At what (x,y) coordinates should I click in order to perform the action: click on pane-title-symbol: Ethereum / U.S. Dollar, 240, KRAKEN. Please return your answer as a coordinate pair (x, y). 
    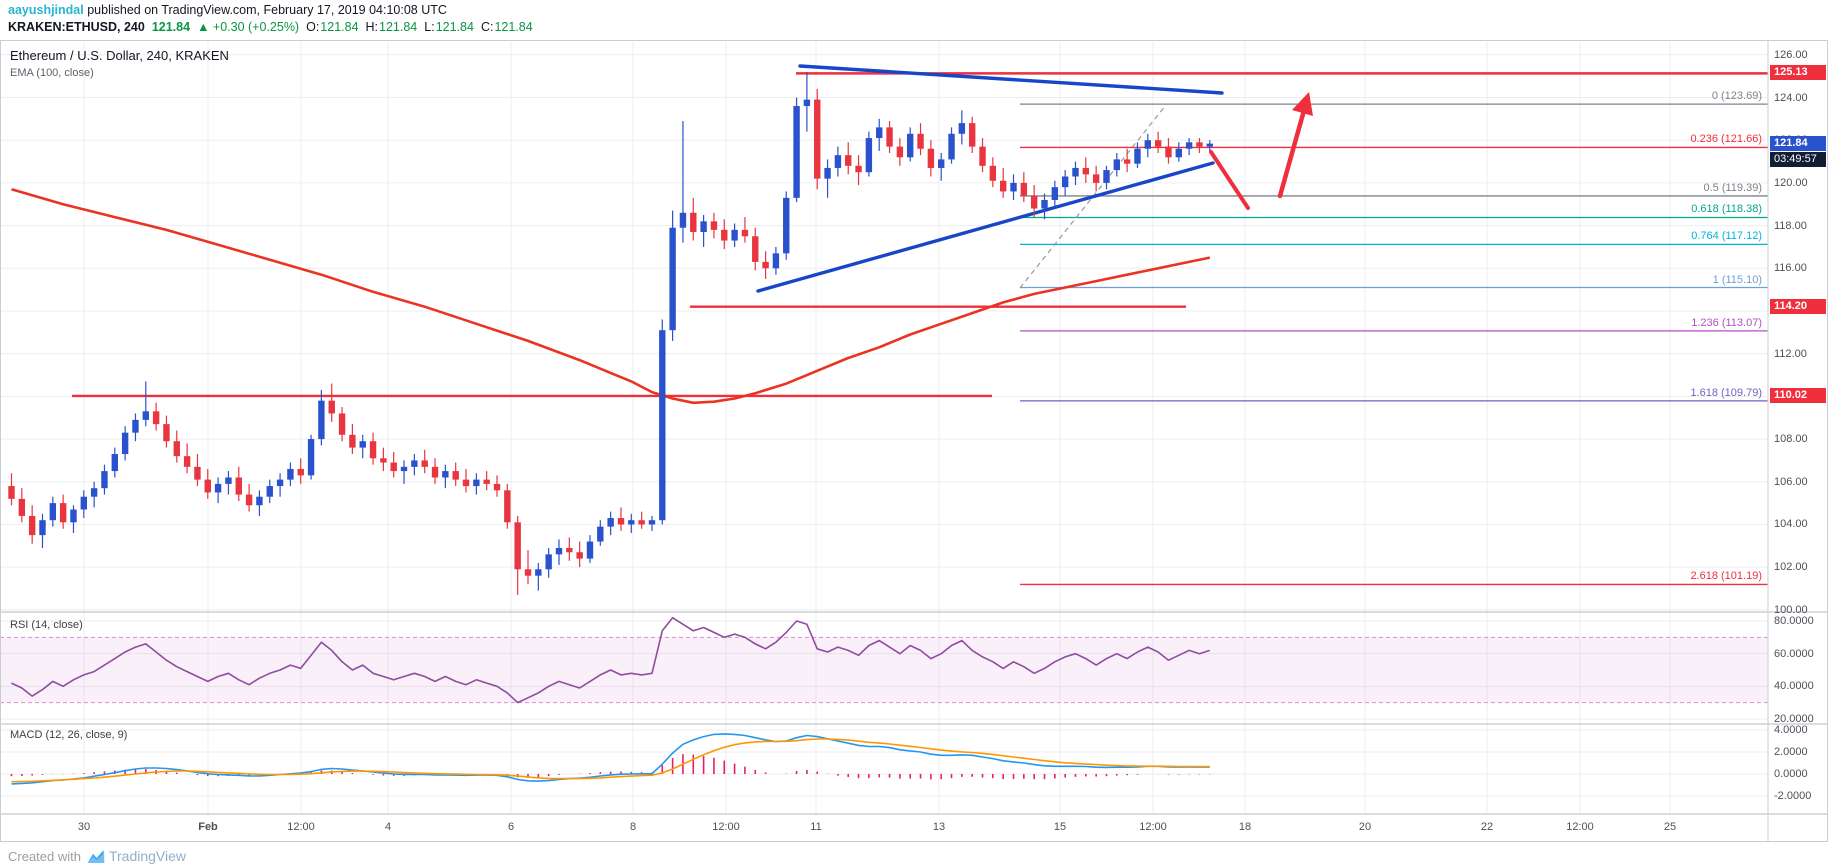
    Looking at the image, I should click on (119, 55).